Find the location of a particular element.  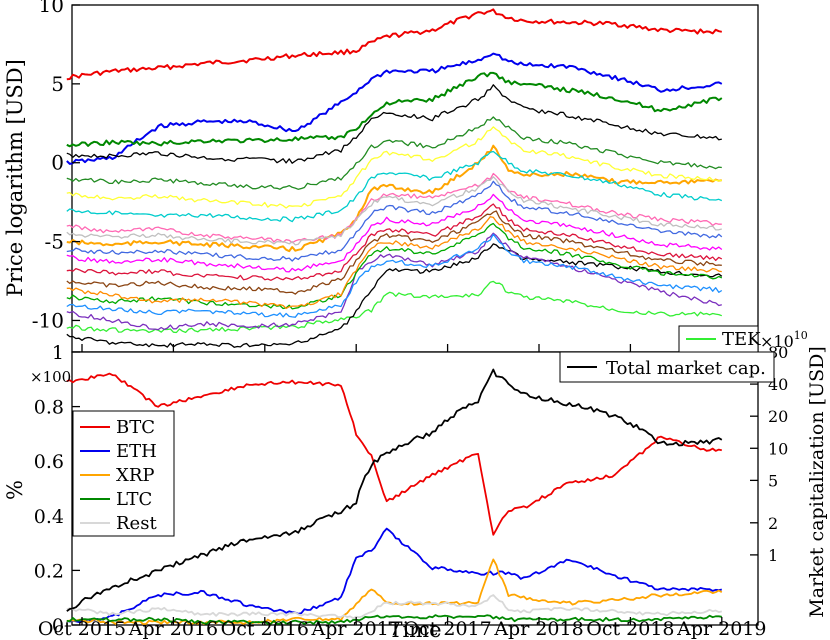

legend-label-xrp: XRP is located at coordinates (135, 475).